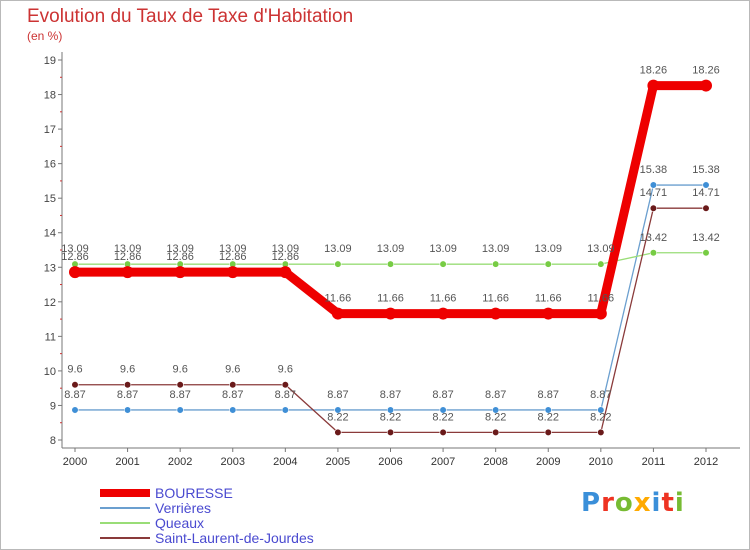 The width and height of the screenshot is (750, 550). I want to click on legend-swatch-queaux, so click(125, 523).